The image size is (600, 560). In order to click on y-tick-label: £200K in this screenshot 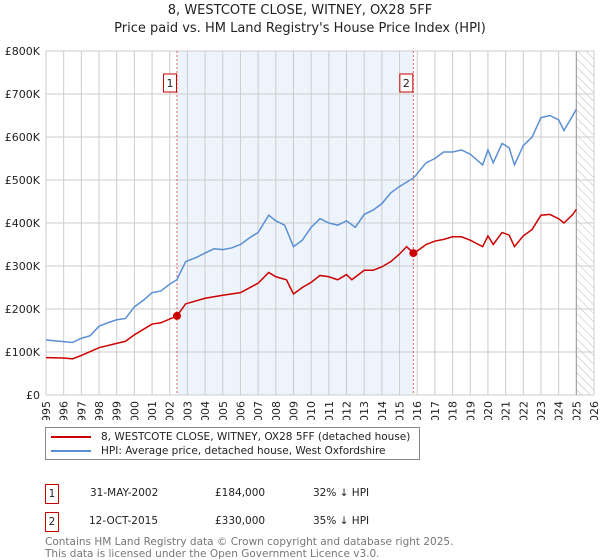, I will do `click(23, 309)`.